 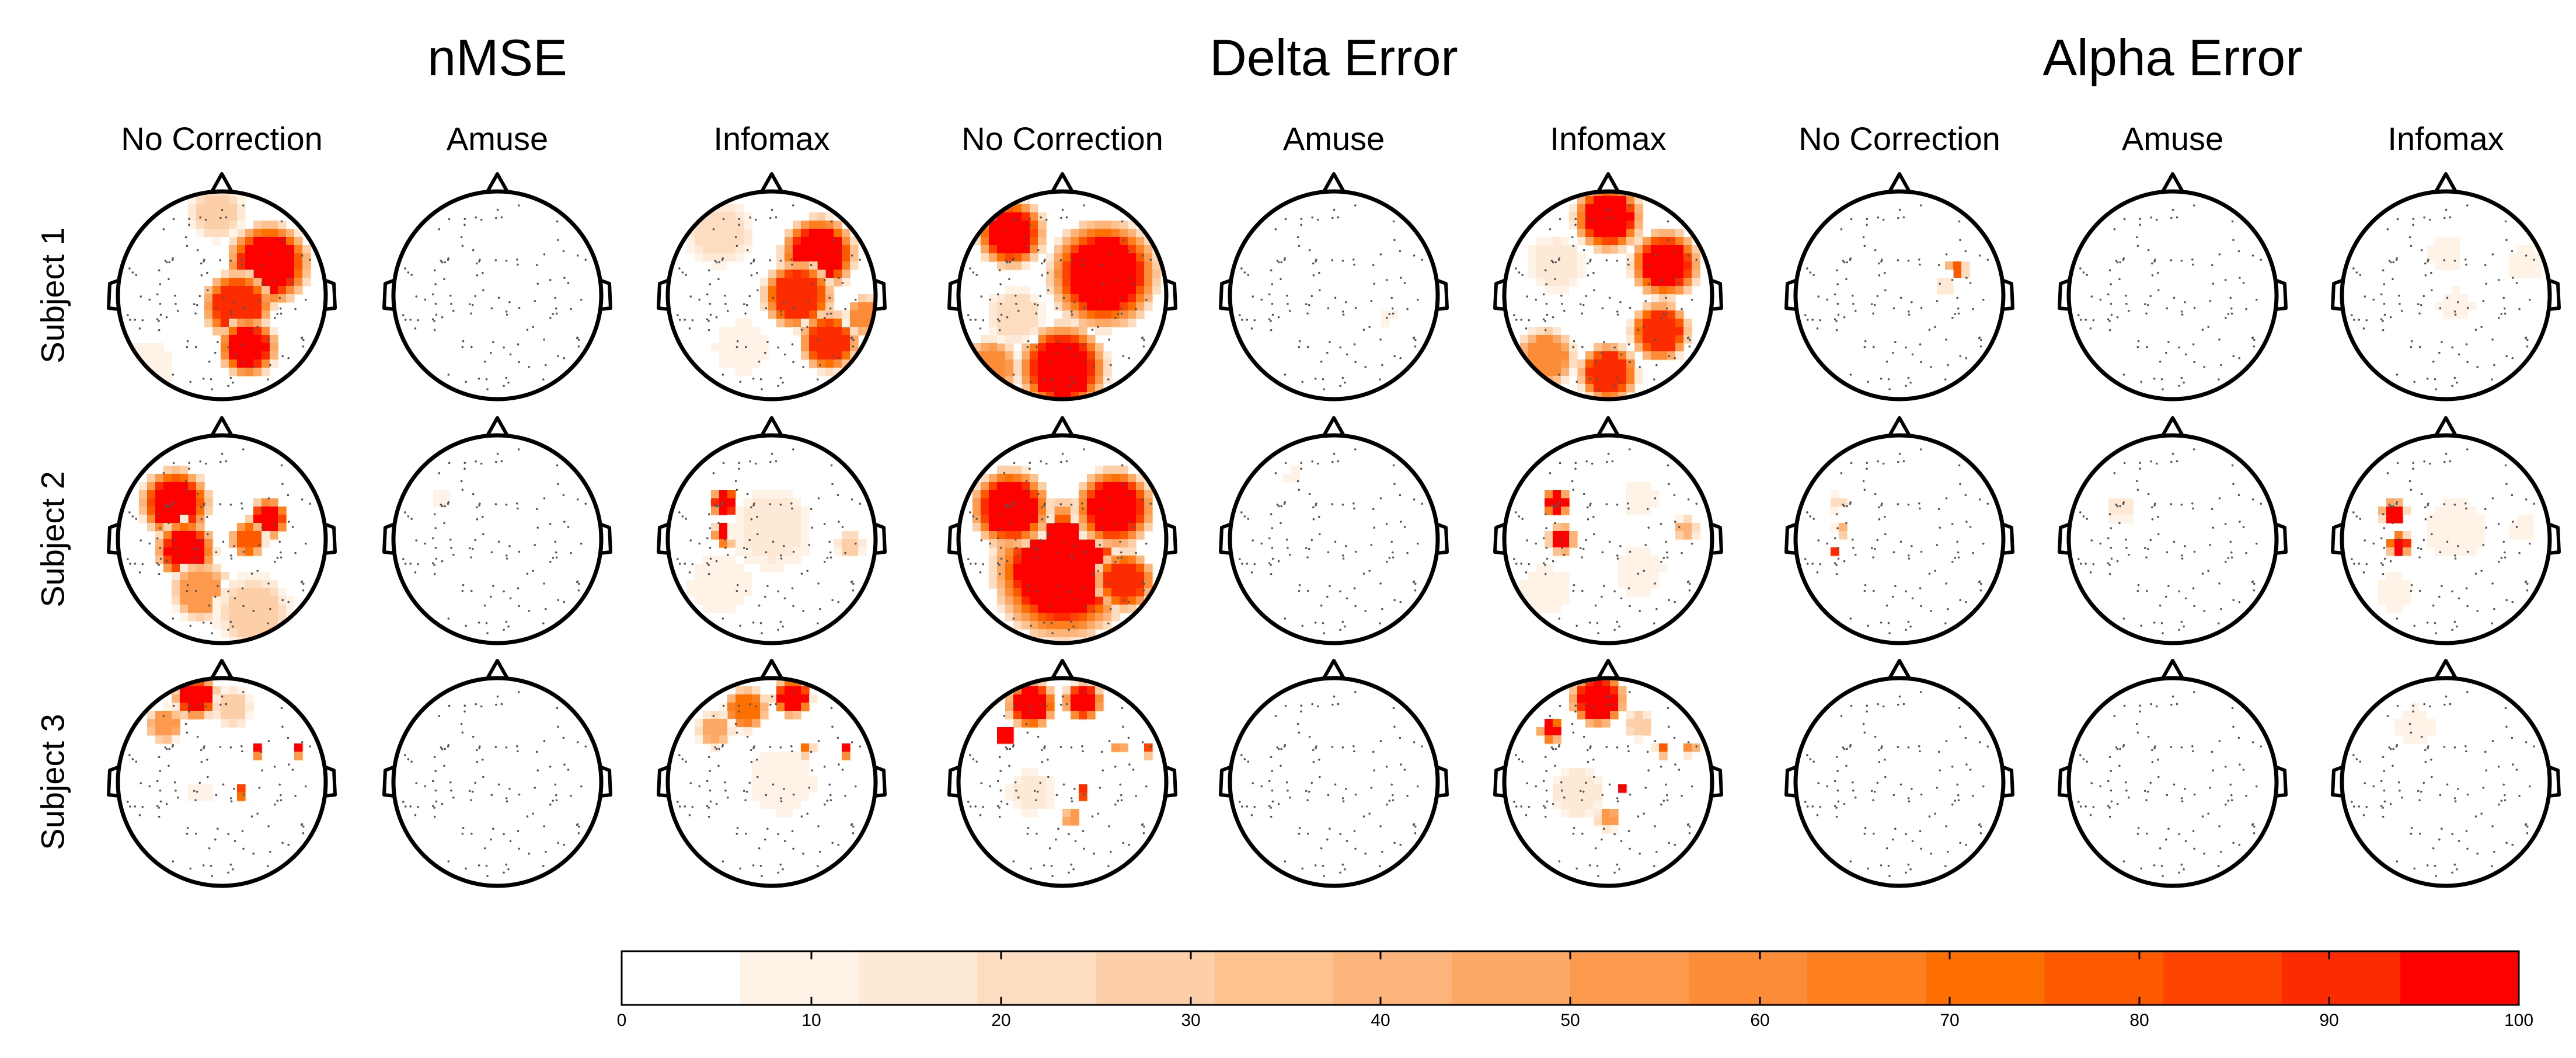 What do you see at coordinates (2173, 57) in the screenshot?
I see `group-title: Alpha Error` at bounding box center [2173, 57].